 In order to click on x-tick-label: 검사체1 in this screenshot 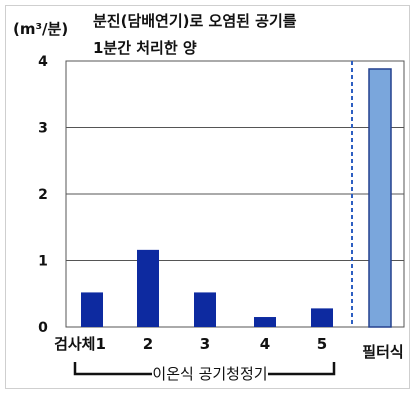, I will do `click(80, 344)`.